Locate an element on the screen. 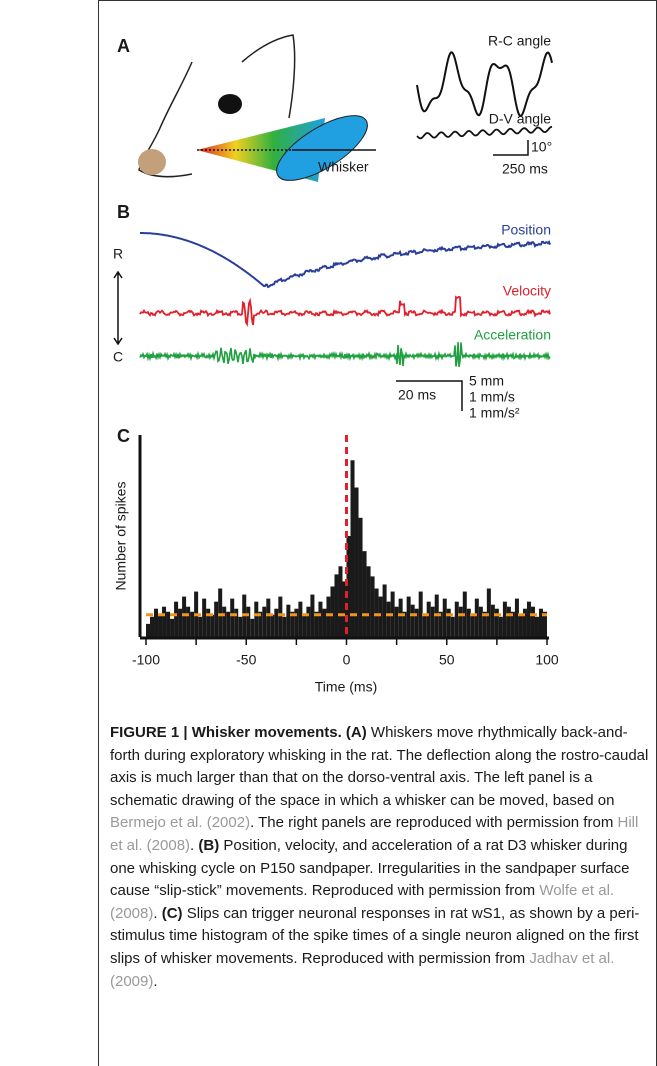 Image resolution: width=657 pixels, height=1066 pixels. x-tick-label: 100 is located at coordinates (547, 660).